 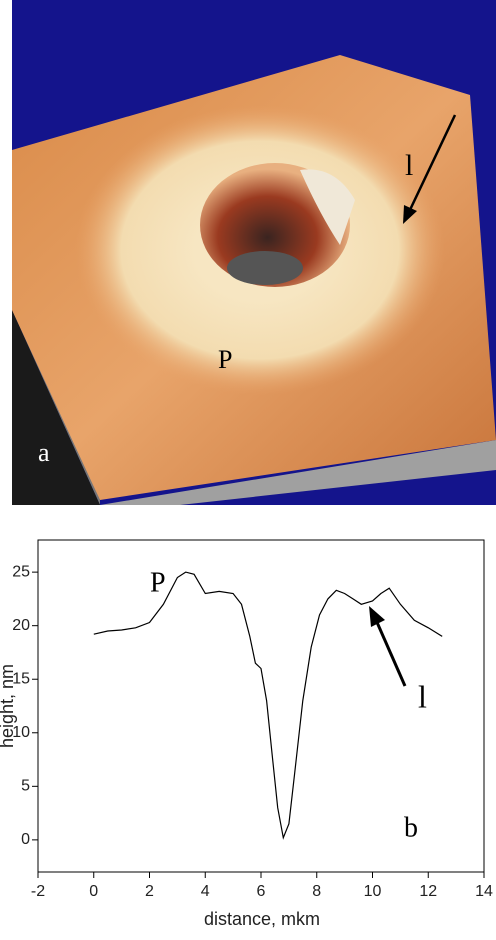 I want to click on image-arrow, so click(x=432, y=163).